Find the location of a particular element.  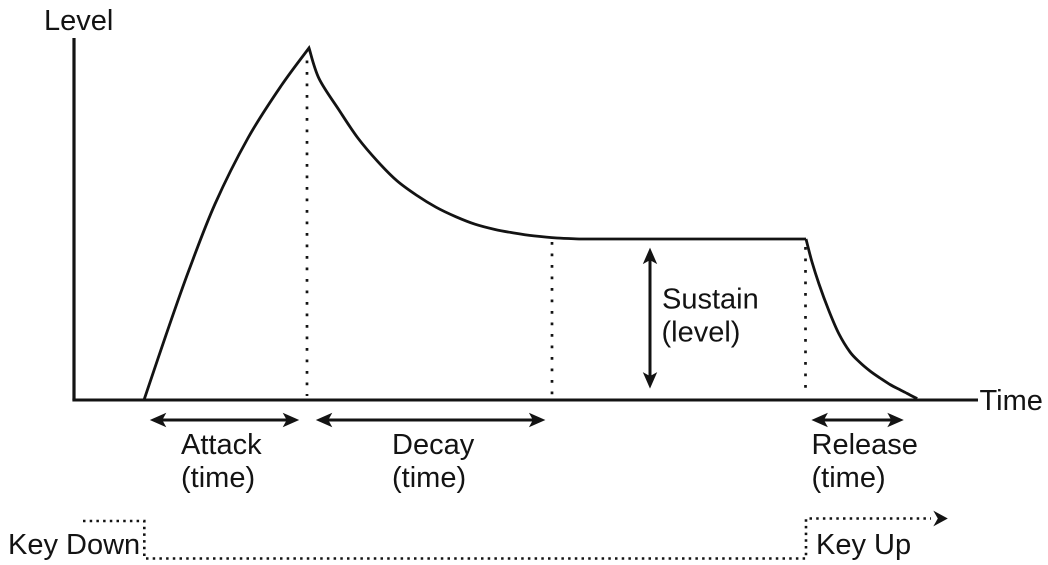

svg-text: (level) is located at coordinates (701, 333).